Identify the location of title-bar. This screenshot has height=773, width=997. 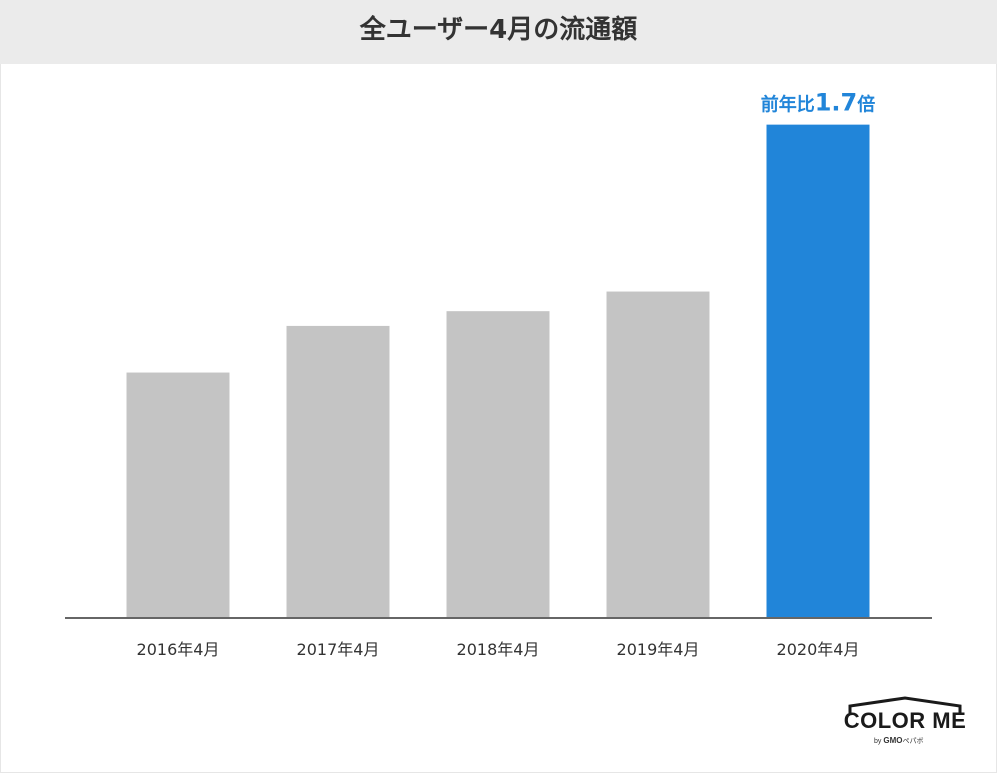
(498, 32).